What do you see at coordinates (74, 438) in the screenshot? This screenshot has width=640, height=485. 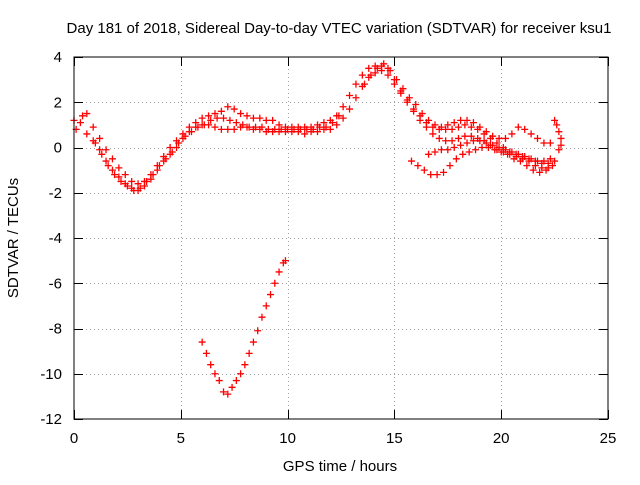 I see `x-tick-label: 0` at bounding box center [74, 438].